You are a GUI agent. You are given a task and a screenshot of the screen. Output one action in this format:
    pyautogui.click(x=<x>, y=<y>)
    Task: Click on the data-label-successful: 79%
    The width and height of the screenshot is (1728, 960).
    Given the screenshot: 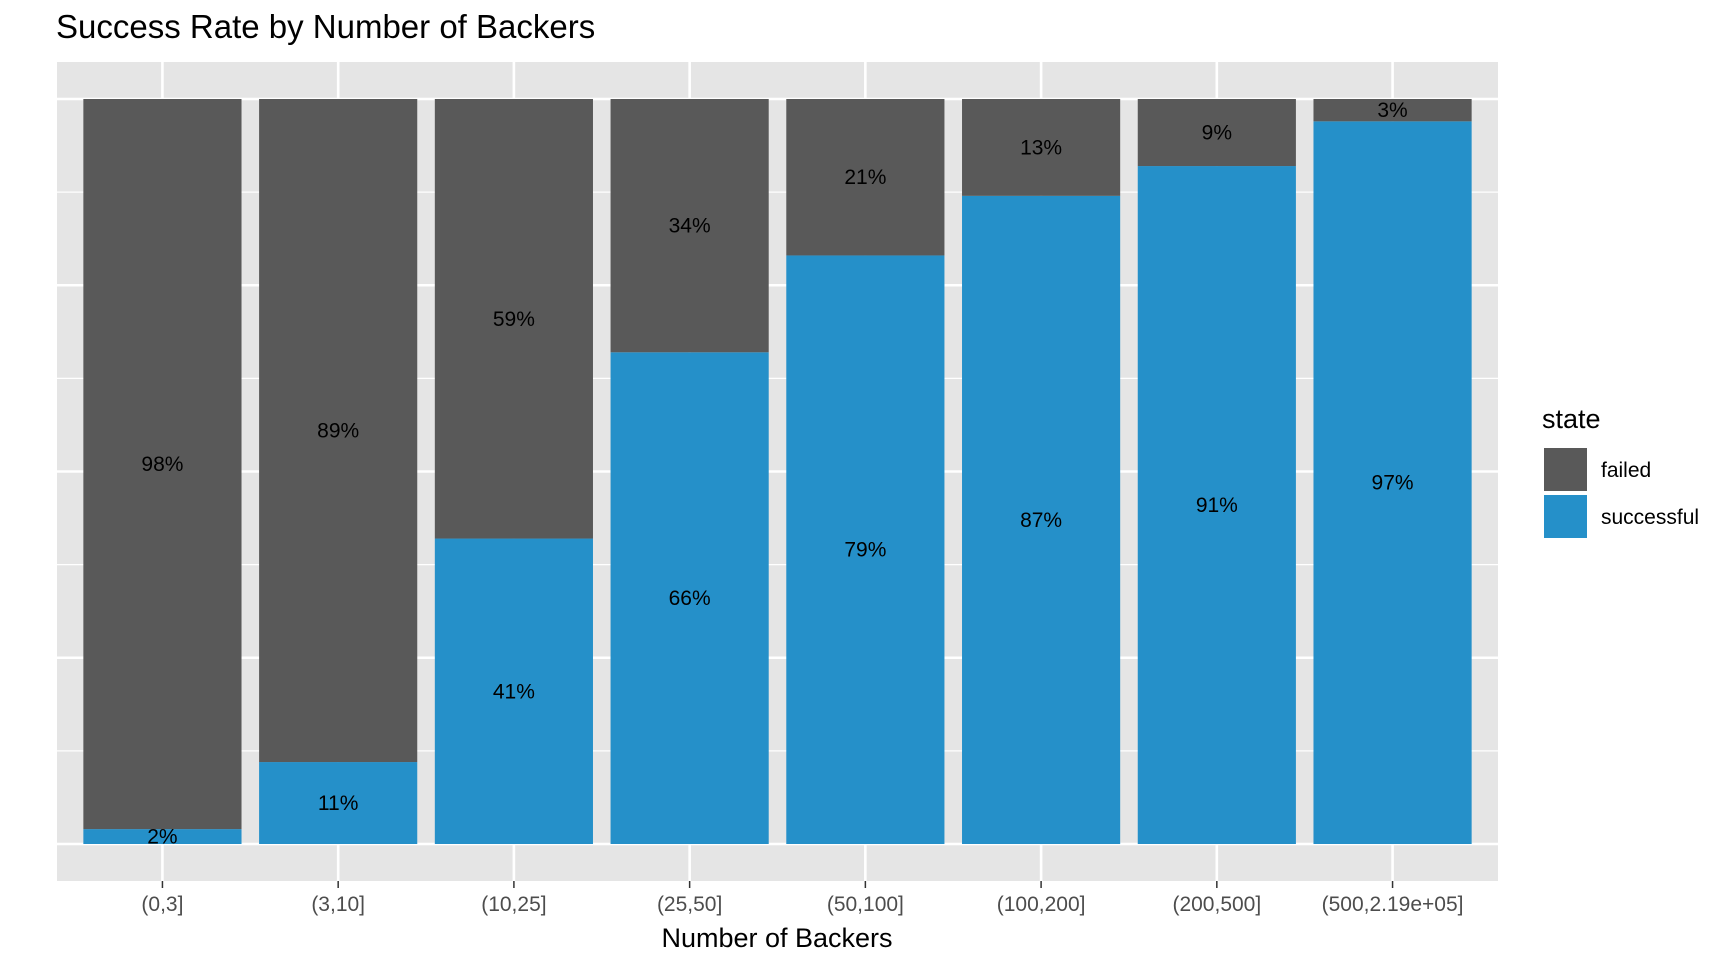 What is the action you would take?
    pyautogui.click(x=865, y=550)
    